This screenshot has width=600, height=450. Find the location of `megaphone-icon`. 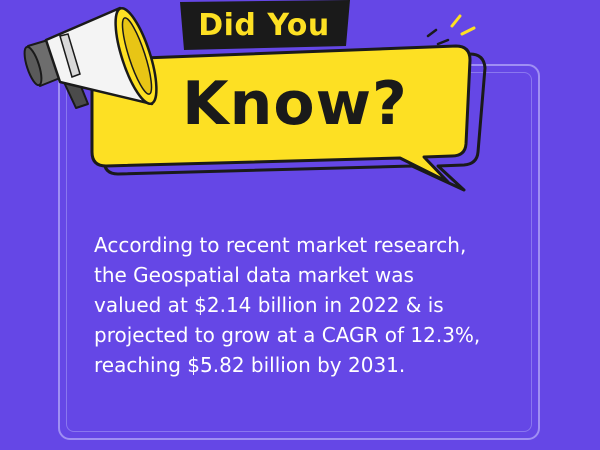

megaphone-icon is located at coordinates (90, 57).